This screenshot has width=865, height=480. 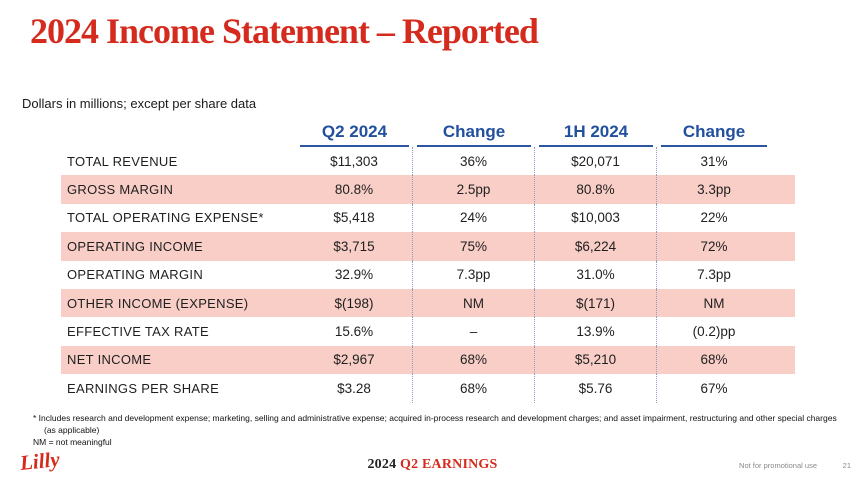 I want to click on row-value: $6,224, so click(x=596, y=246).